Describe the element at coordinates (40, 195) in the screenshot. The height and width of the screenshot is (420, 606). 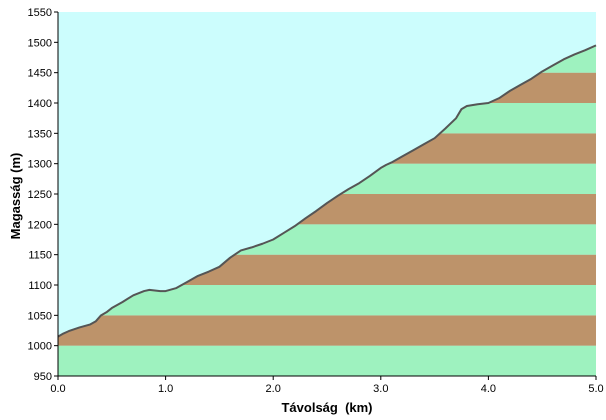
I see `y-tick-label: 1250` at that location.